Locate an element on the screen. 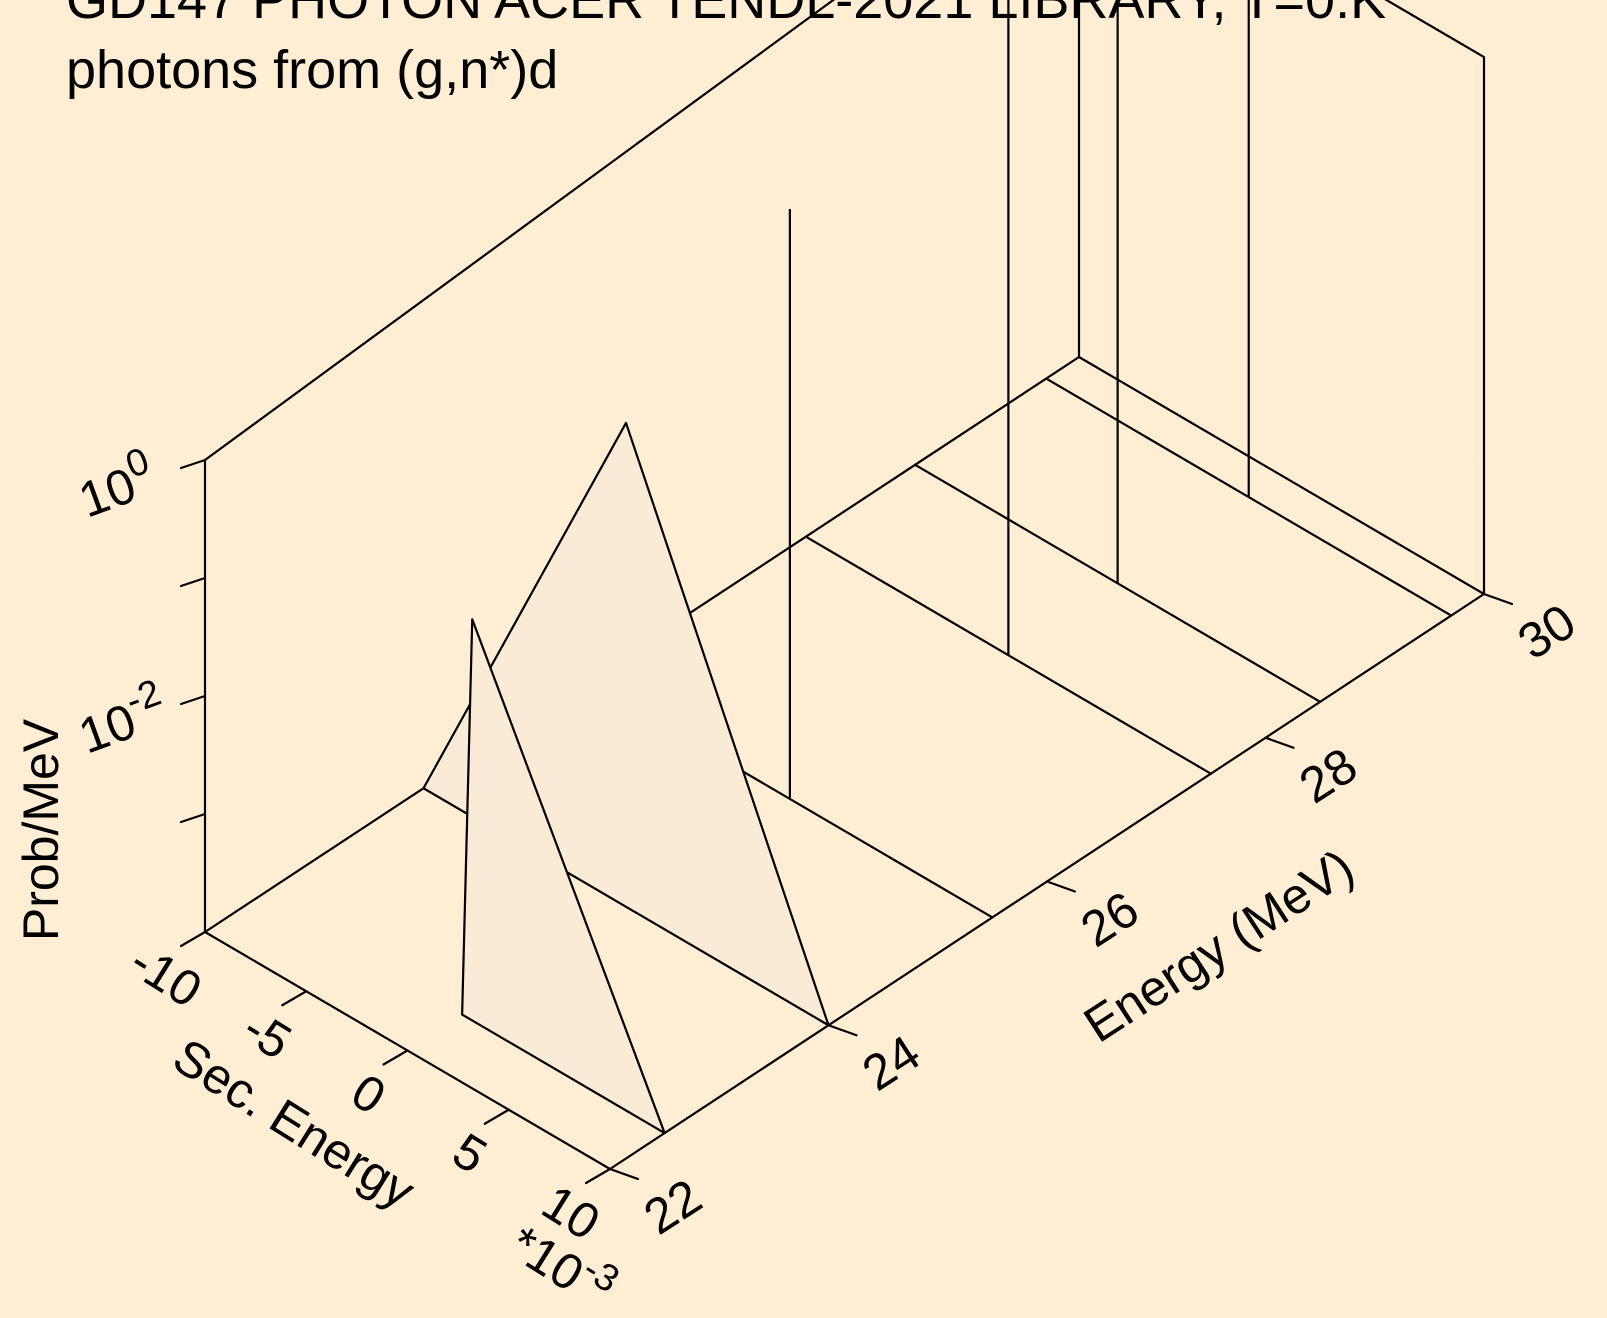  z-tick-label: 10⁻² is located at coordinates (121, 718).